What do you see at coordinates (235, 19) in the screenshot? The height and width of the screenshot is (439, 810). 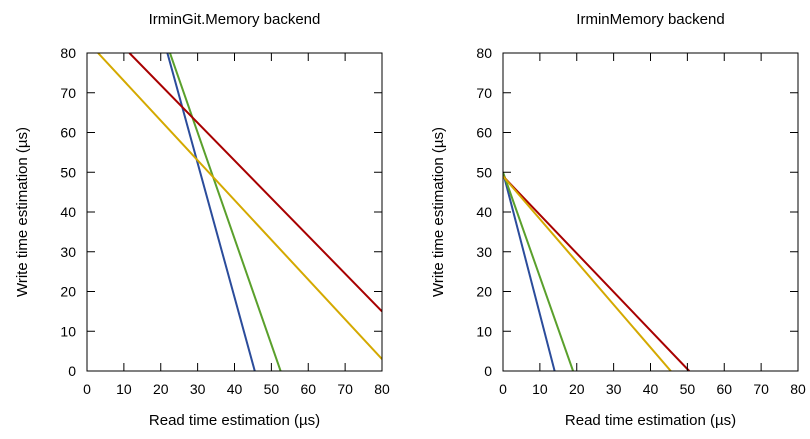 I see `chart-title: IrminGit.Memory backend` at bounding box center [235, 19].